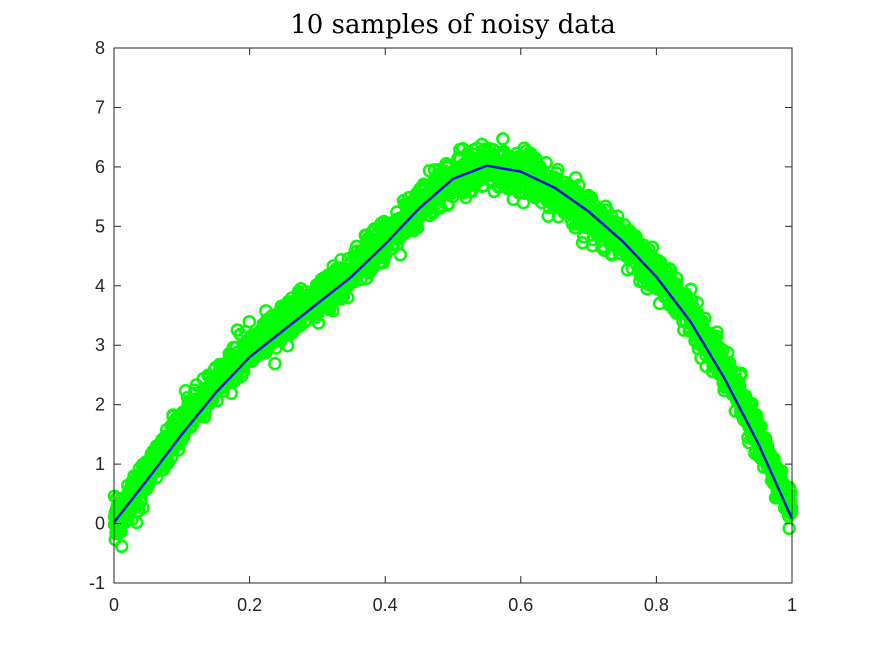 The height and width of the screenshot is (656, 875). What do you see at coordinates (100, 345) in the screenshot?
I see `y-tick-label: 3` at bounding box center [100, 345].